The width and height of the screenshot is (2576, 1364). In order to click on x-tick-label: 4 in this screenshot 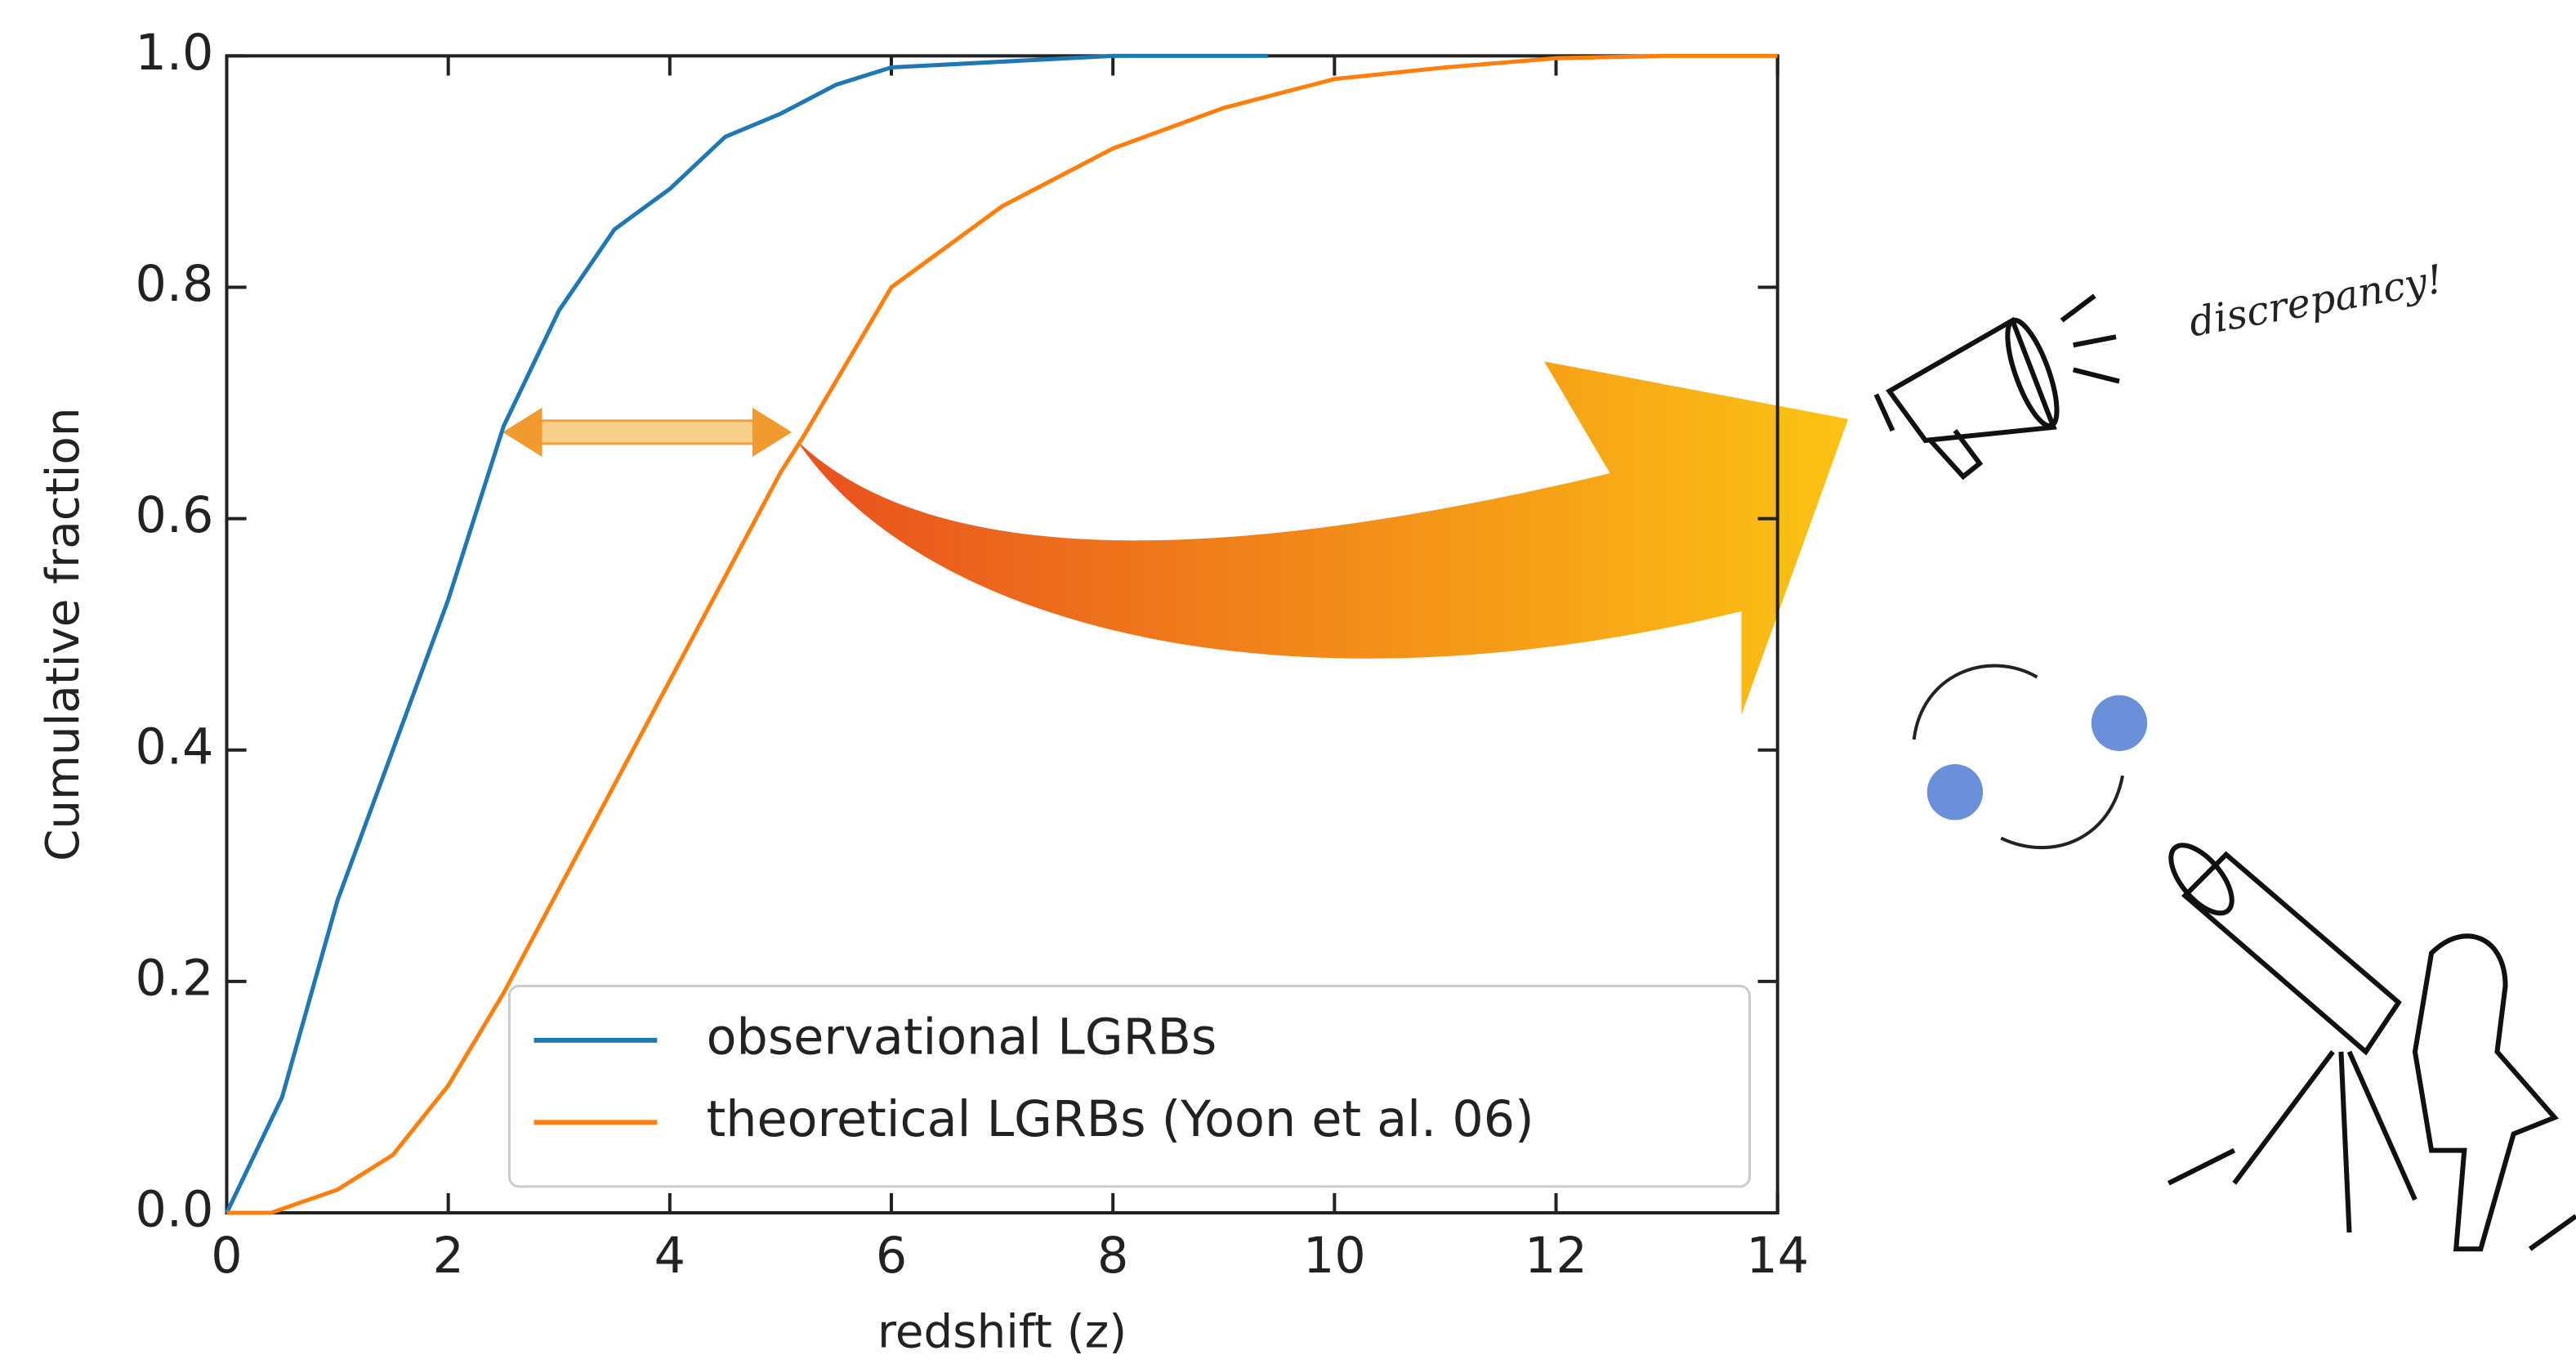, I will do `click(669, 1256)`.